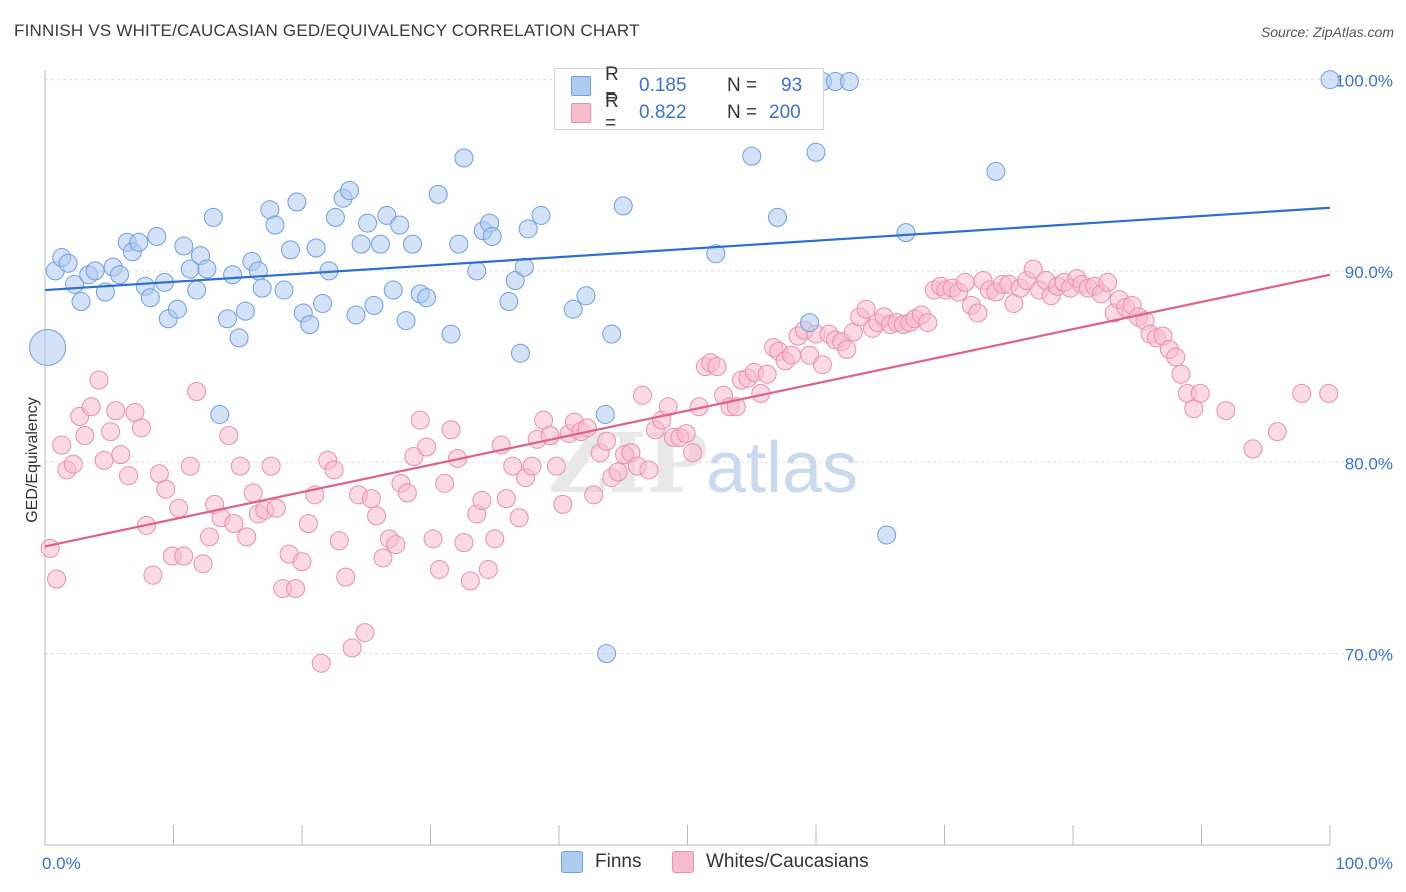 This screenshot has height=892, width=1406. I want to click on source-label: Source: ZipAtlas.com, so click(1327, 32).